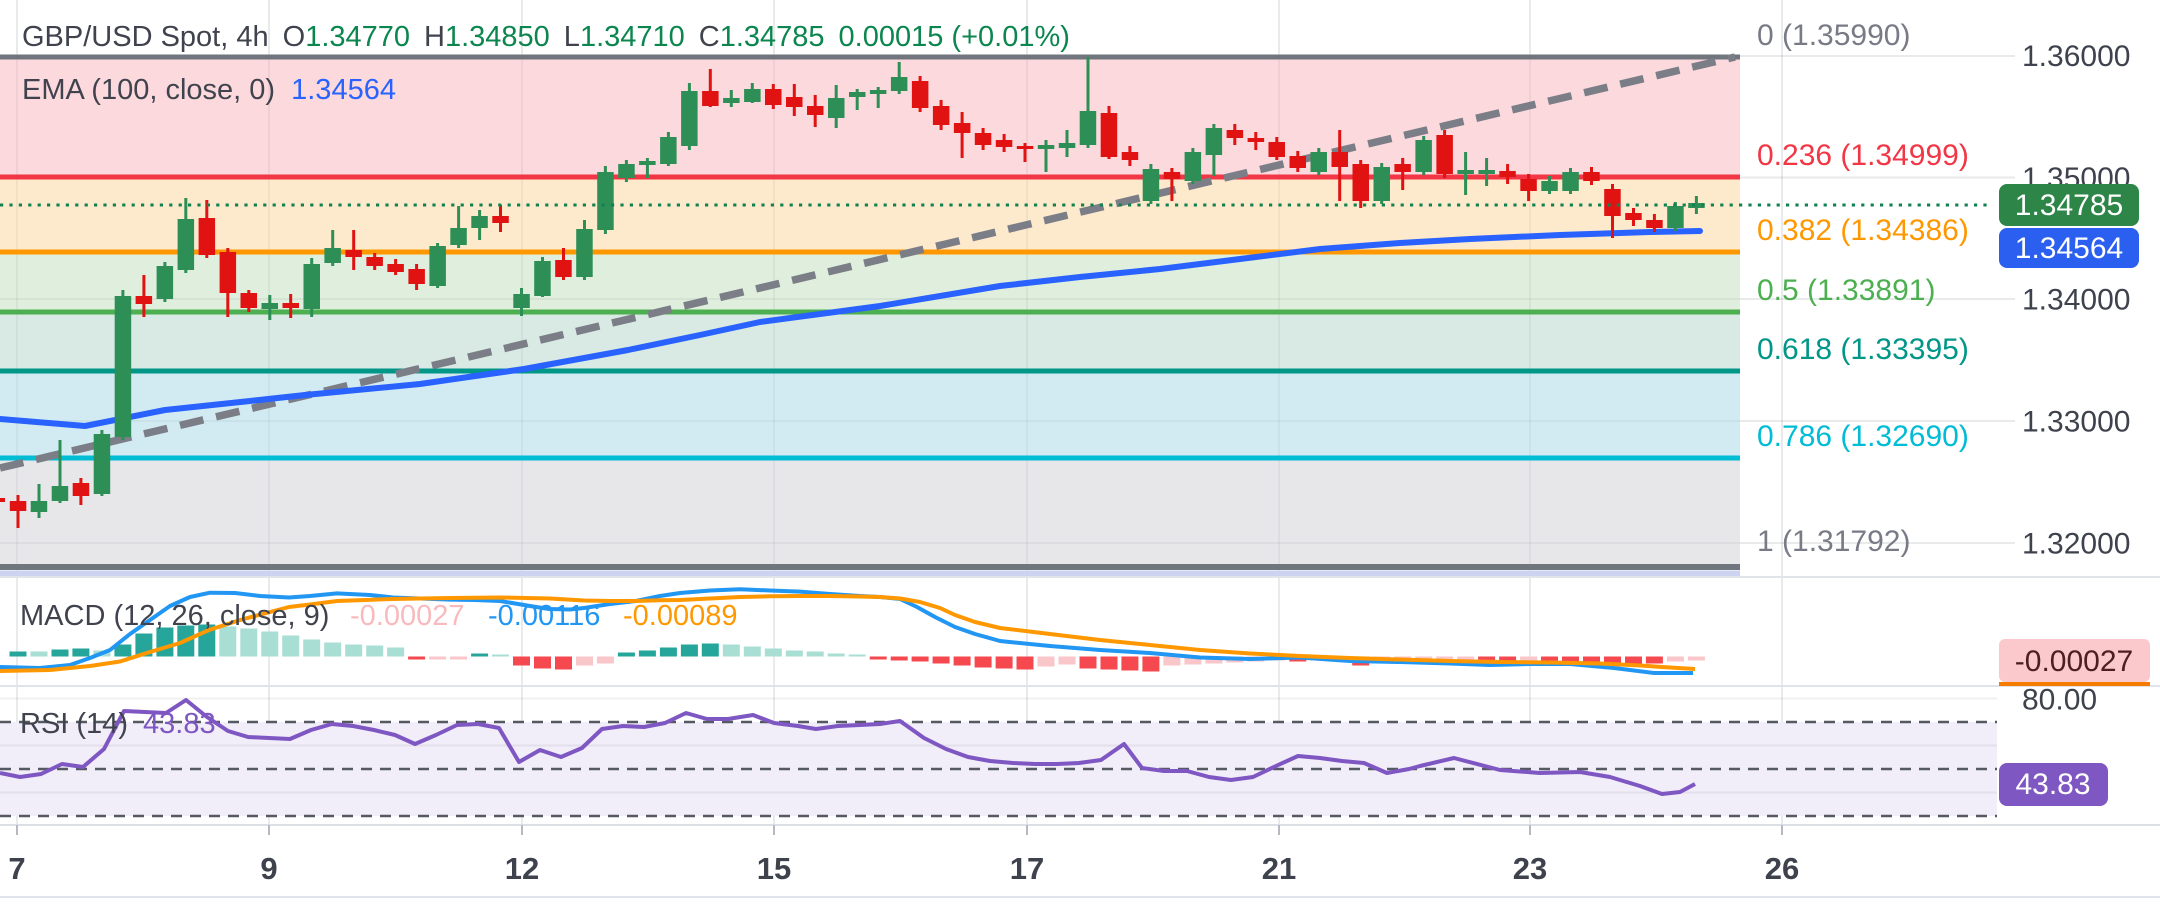 Image resolution: width=2160 pixels, height=907 pixels. I want to click on svg-text: -0.00089, so click(680, 616).